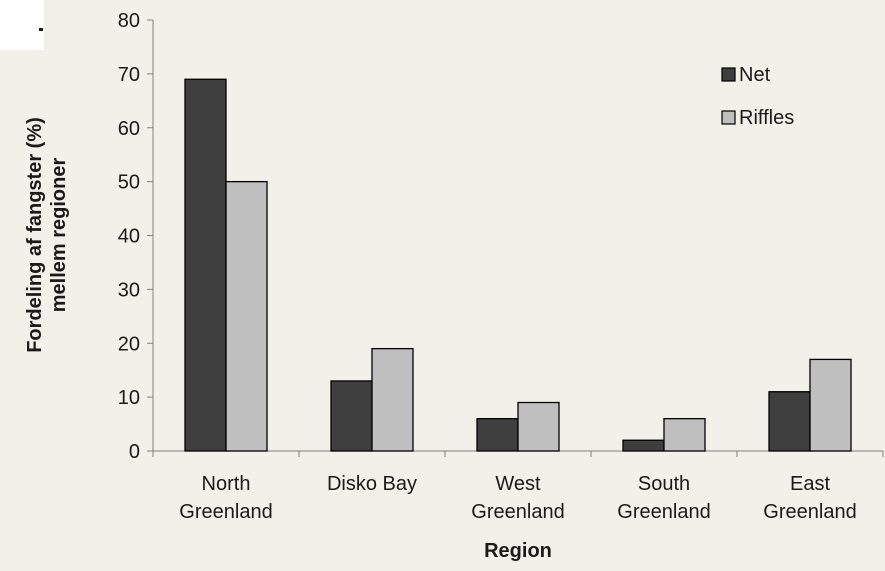  Describe the element at coordinates (129, 75) in the screenshot. I see `y-tick-label: 70` at that location.